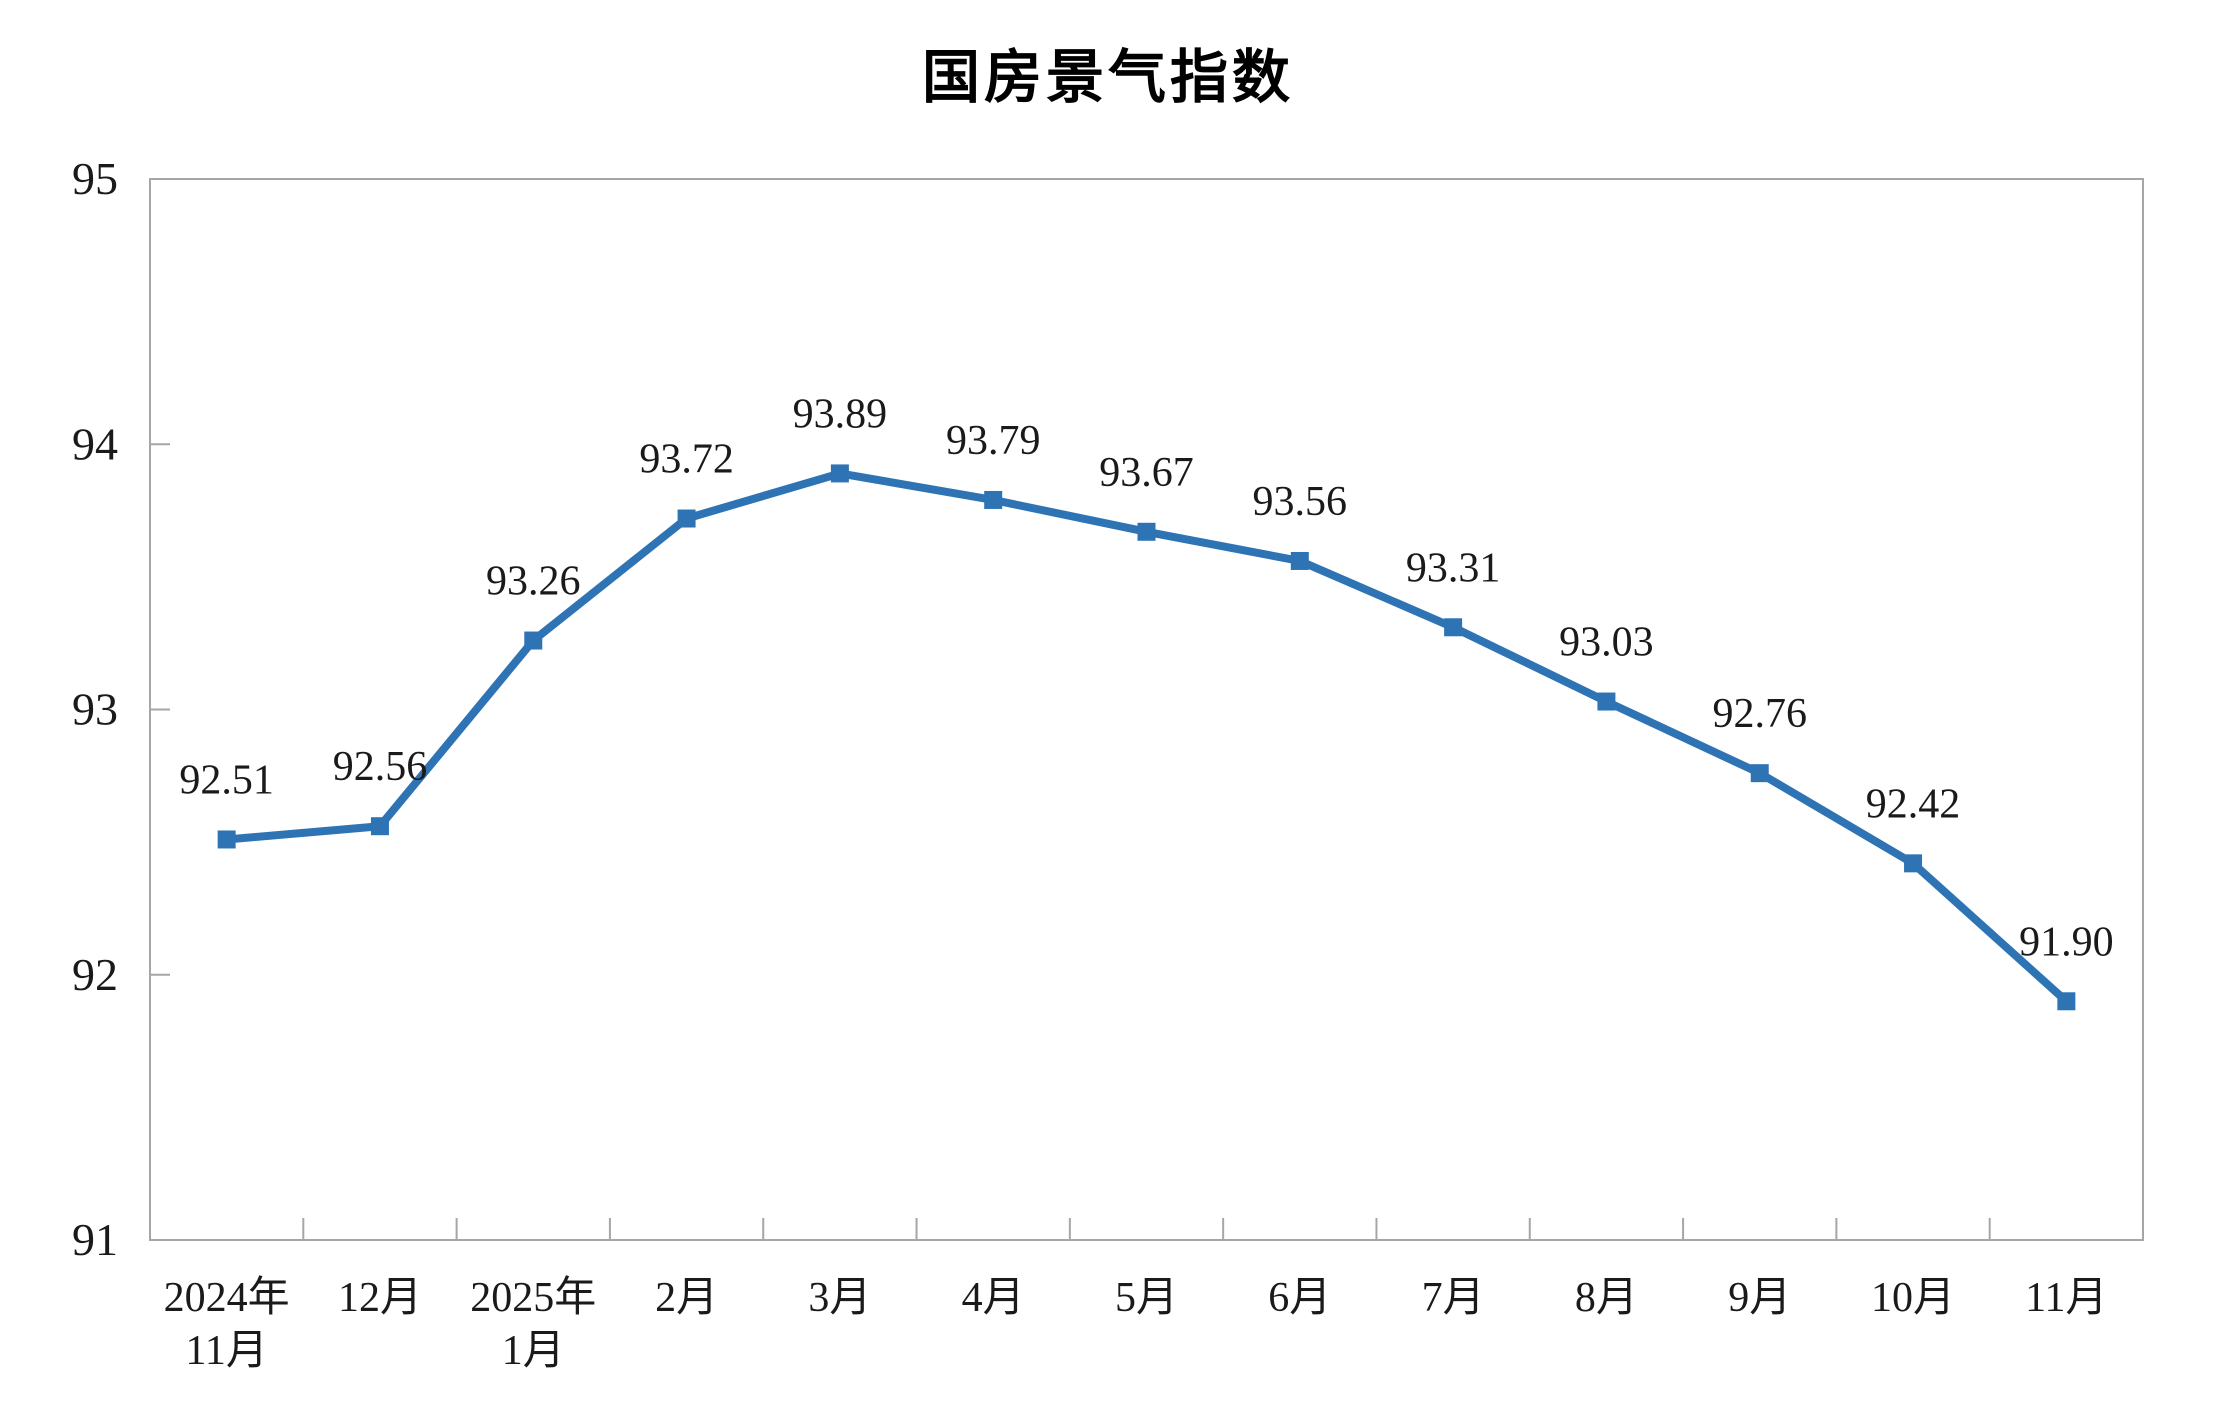 This screenshot has width=2216, height=1412. I want to click on data-label: 92.51, so click(226, 780).